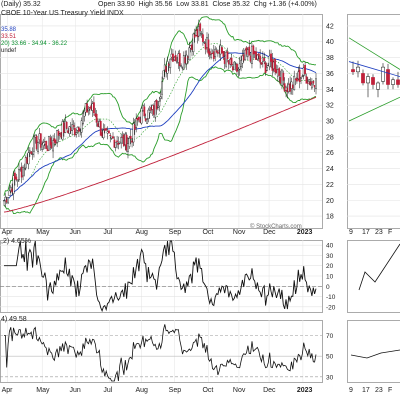 Image resolution: width=400 pixels, height=405 pixels. I want to click on y-tick-label: 30, so click(330, 122).